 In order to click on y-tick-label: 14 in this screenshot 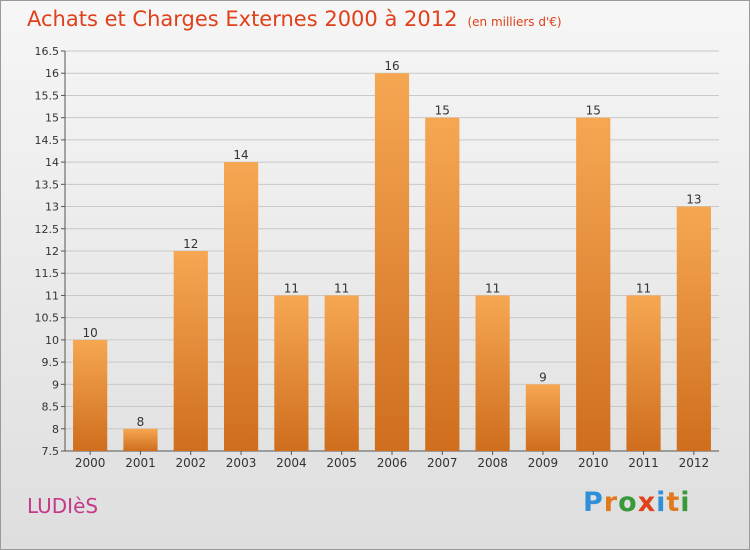, I will do `click(52, 162)`.